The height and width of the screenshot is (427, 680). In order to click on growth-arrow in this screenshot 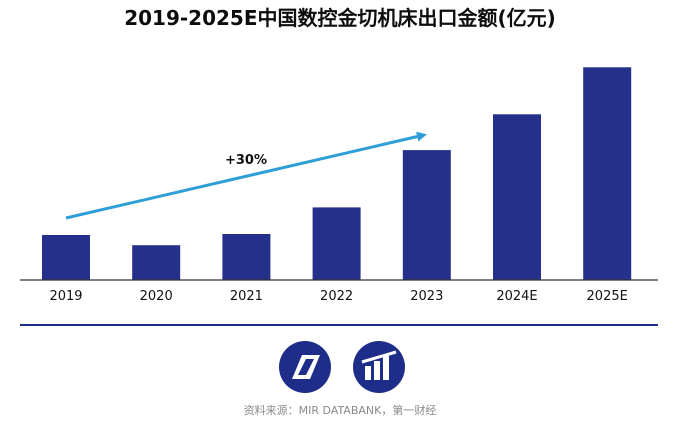, I will do `click(246, 175)`.